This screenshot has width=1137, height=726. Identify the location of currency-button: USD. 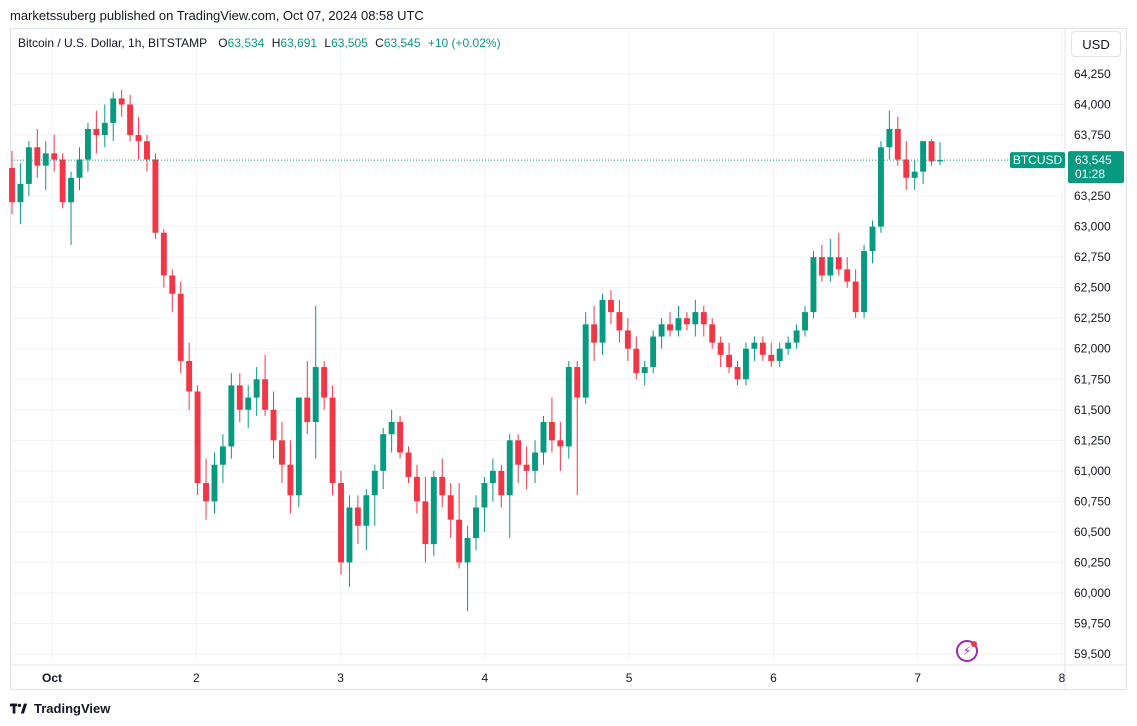
(1096, 44).